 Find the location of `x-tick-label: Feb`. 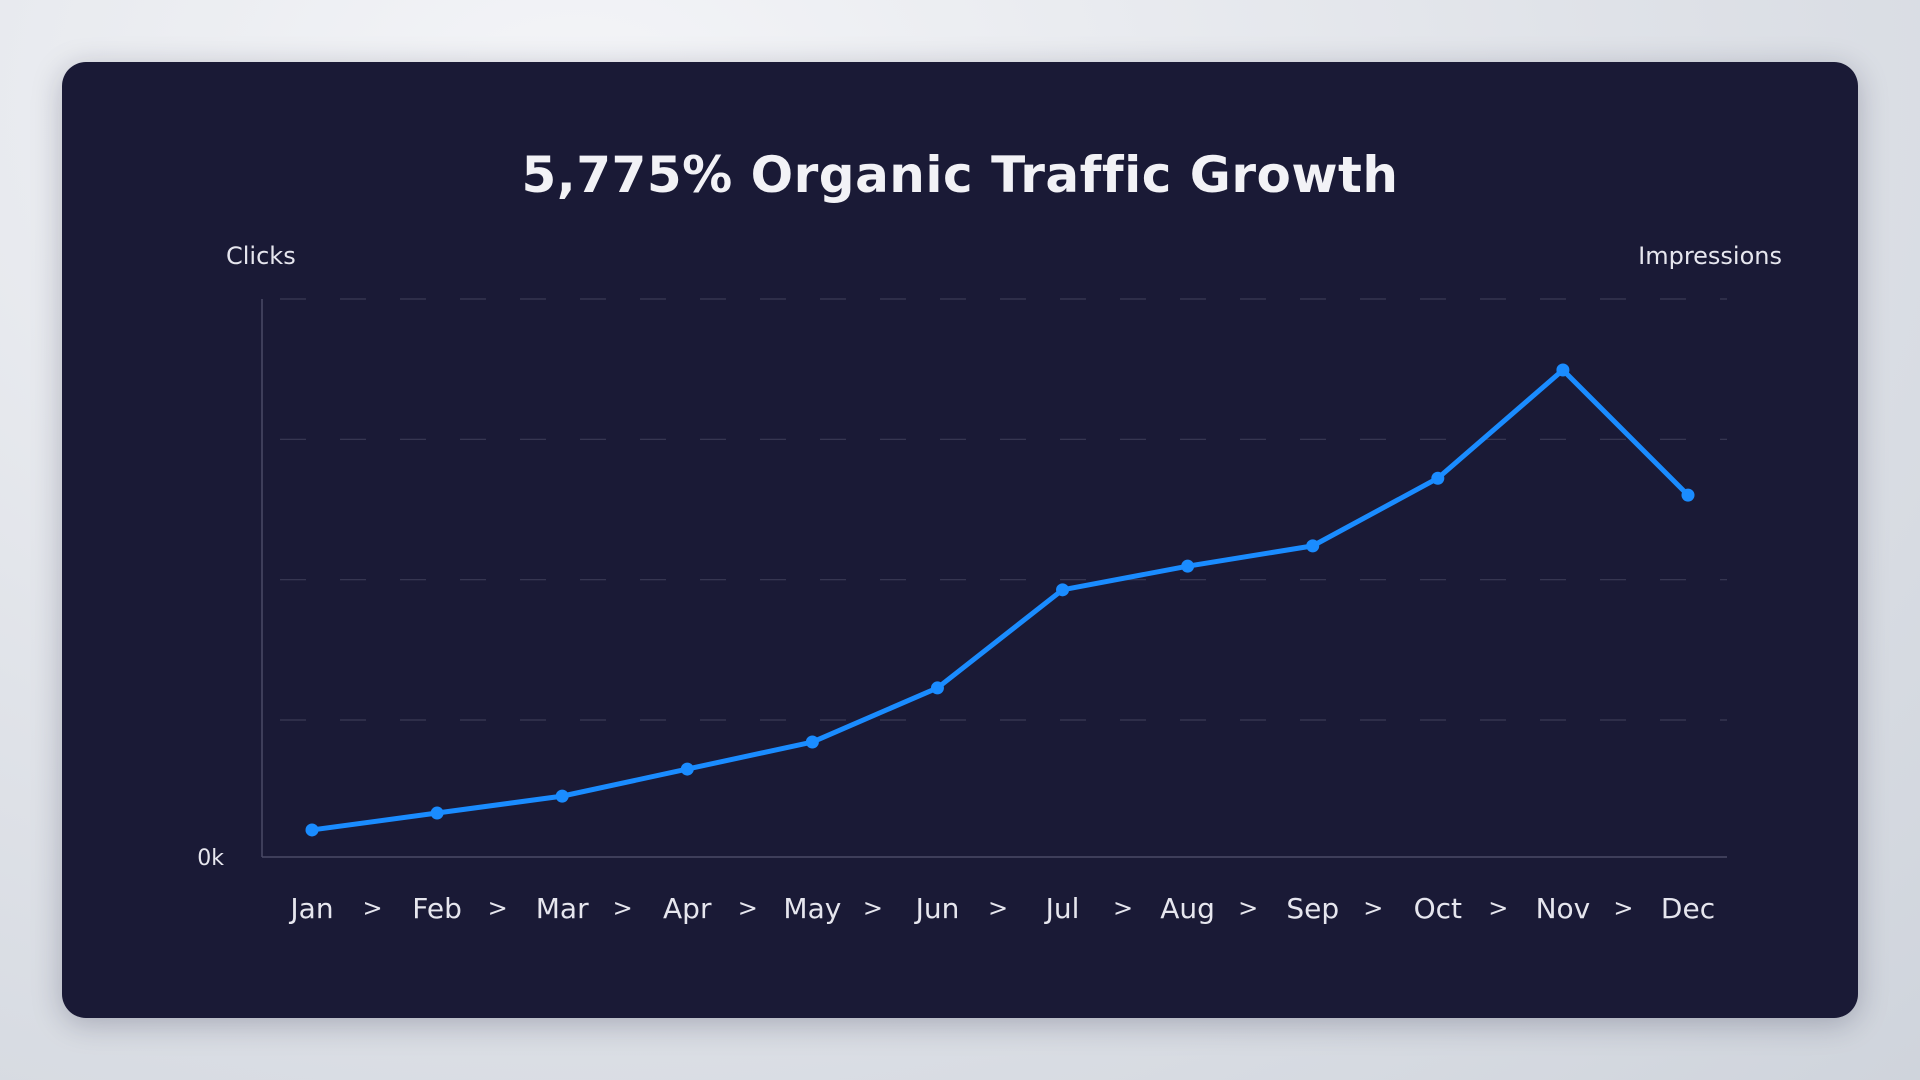

x-tick-label: Feb is located at coordinates (437, 908).